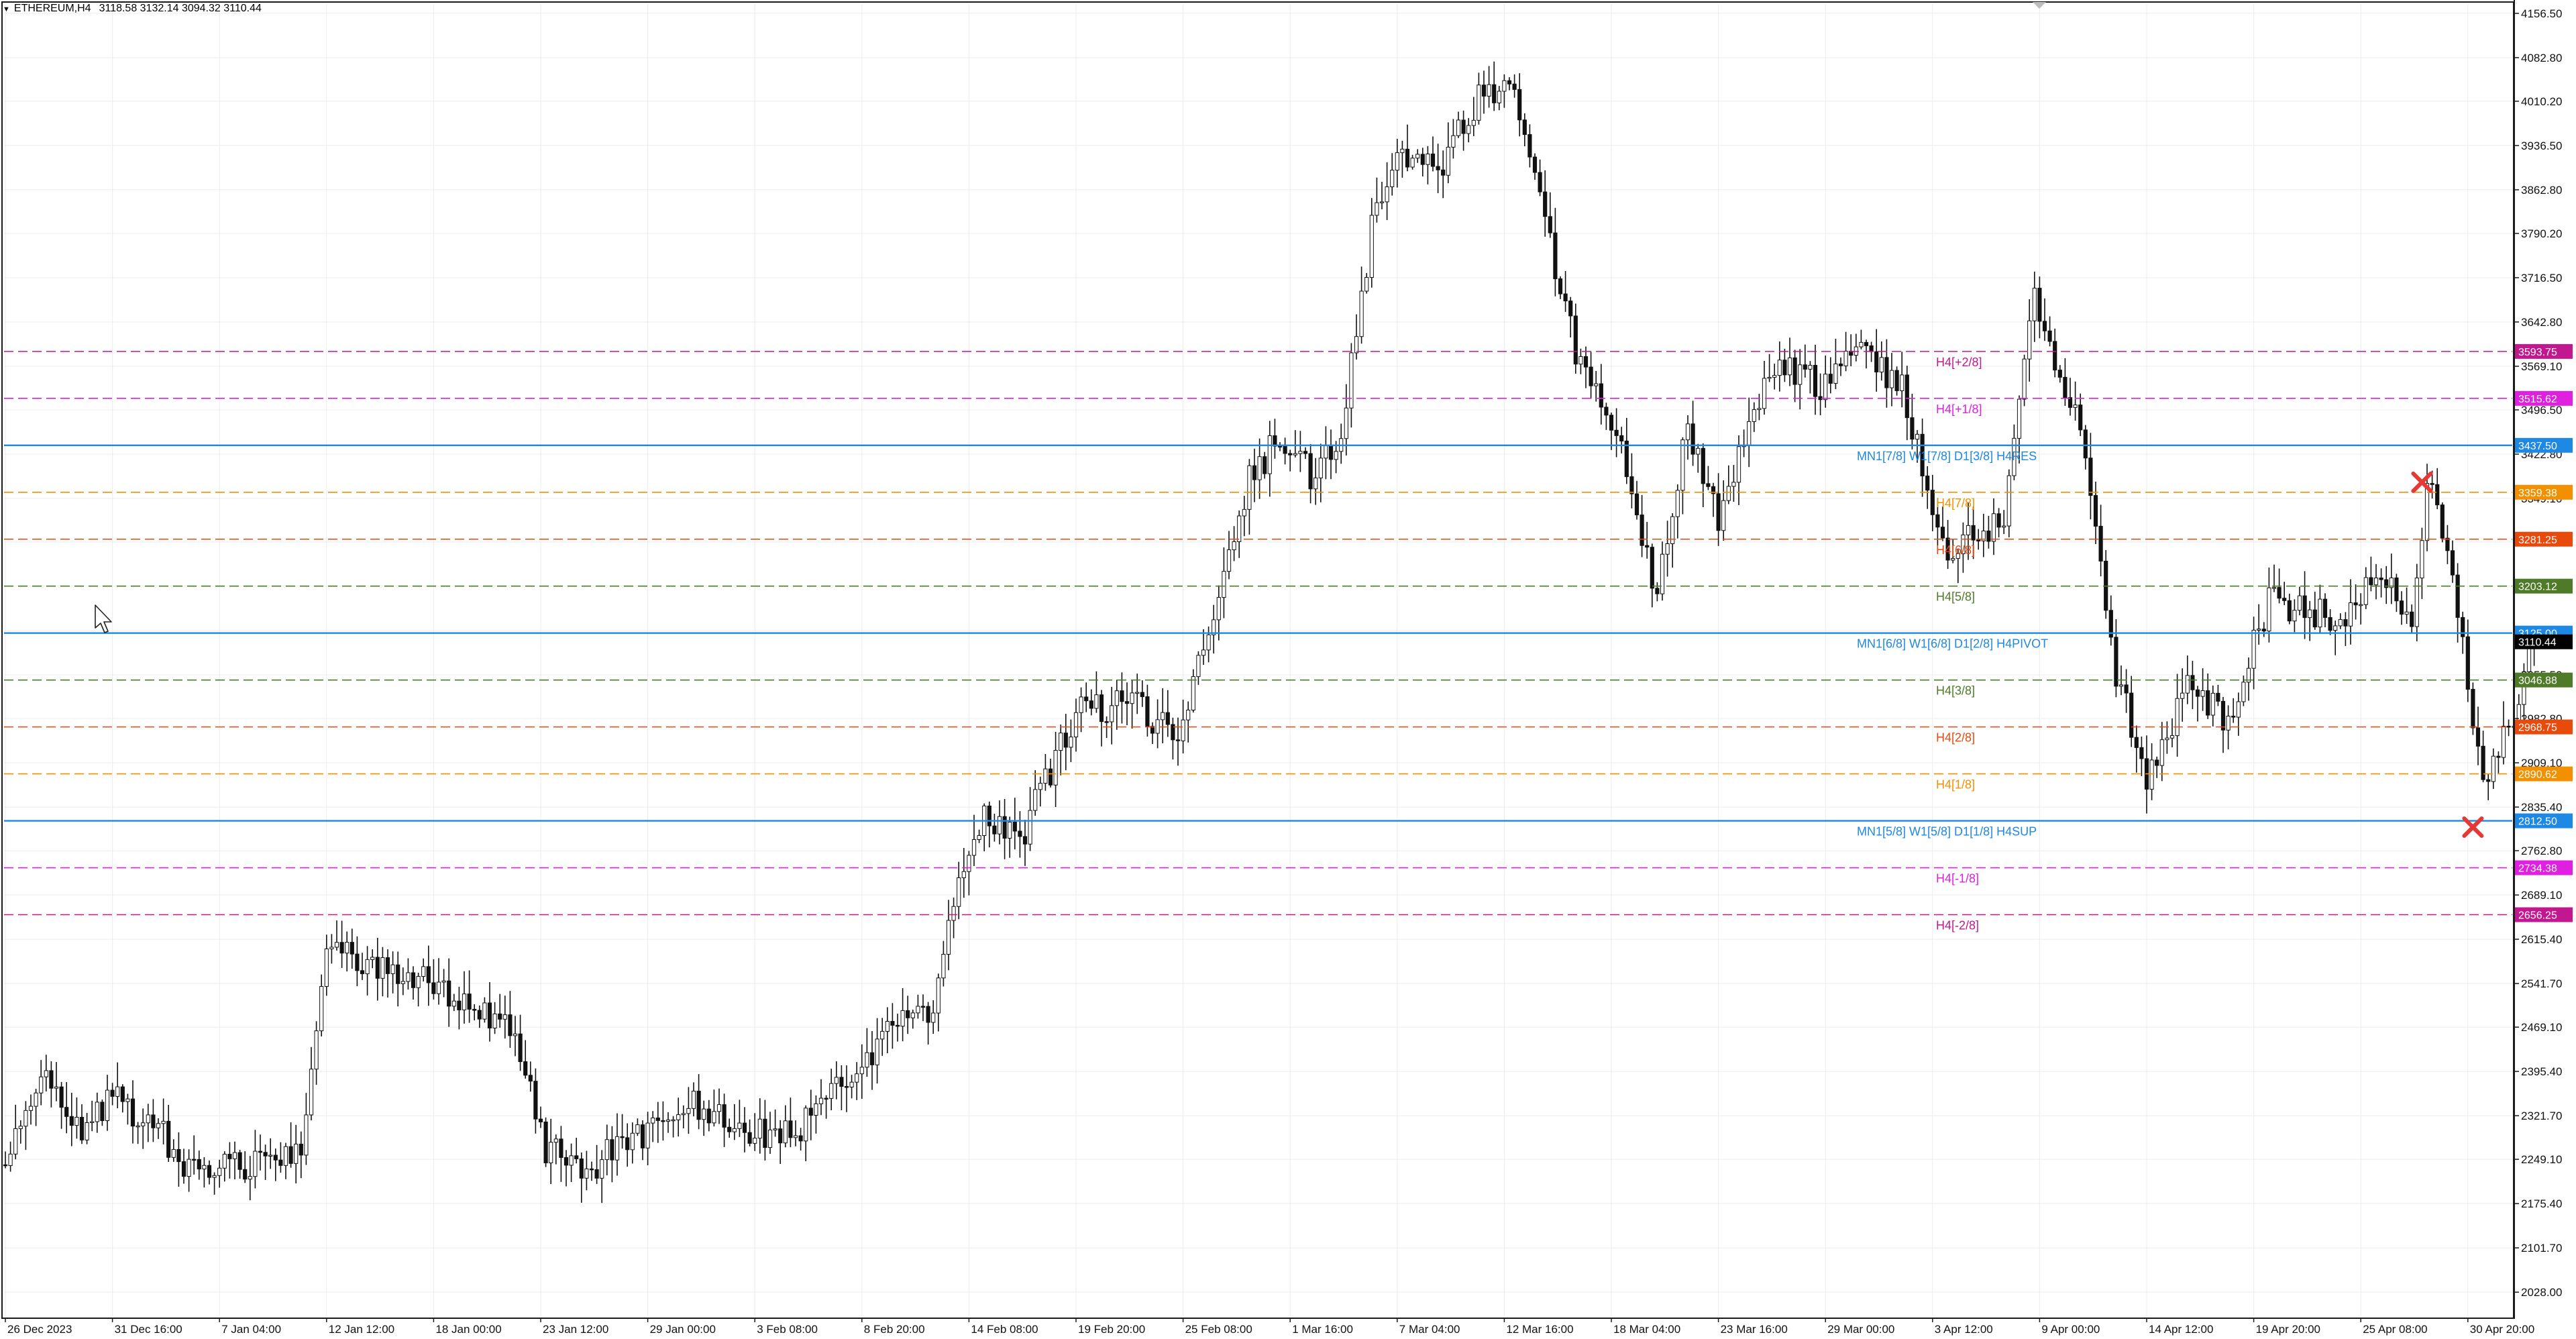 The width and height of the screenshot is (2576, 1339). I want to click on level-price-badge-text: 3593.75, so click(2537, 352).